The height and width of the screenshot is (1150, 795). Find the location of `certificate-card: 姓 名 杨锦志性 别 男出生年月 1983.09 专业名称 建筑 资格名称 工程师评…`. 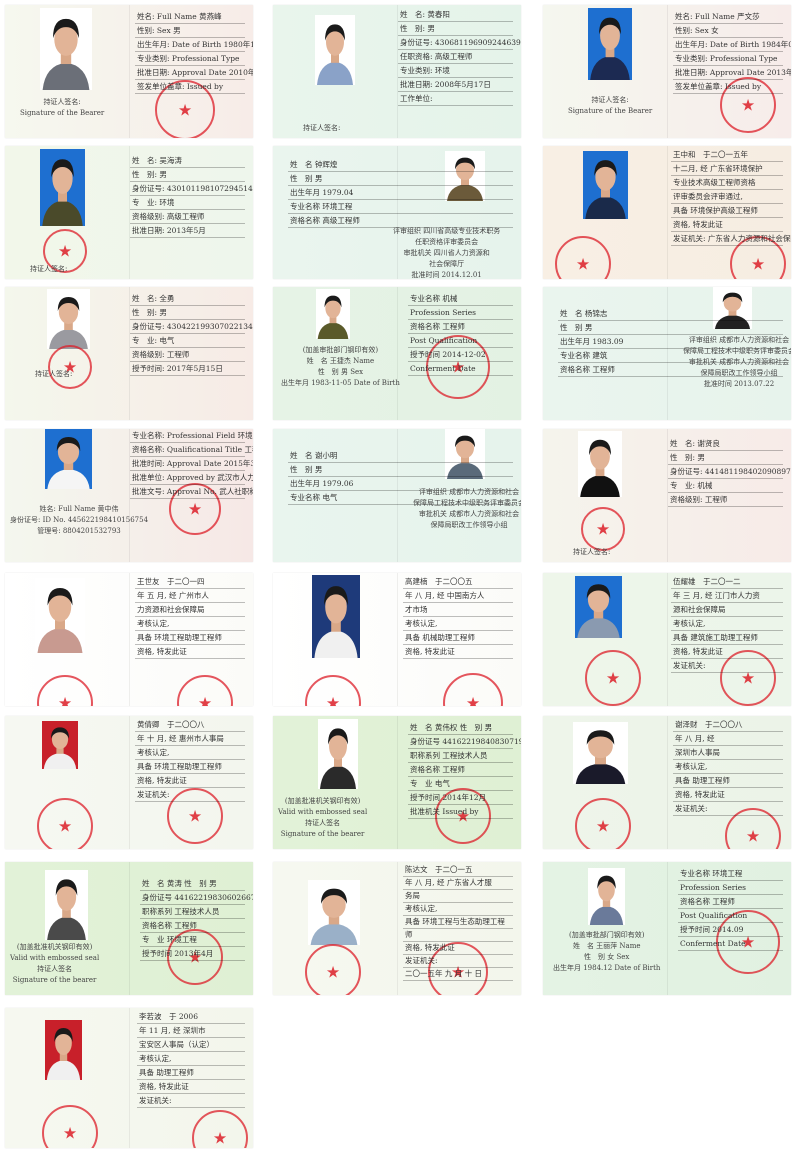

certificate-card: 姓 名 杨锦志性 别 男出生年月 1983.09 专业名称 建筑 资格名称 工程师评… is located at coordinates (667, 353).